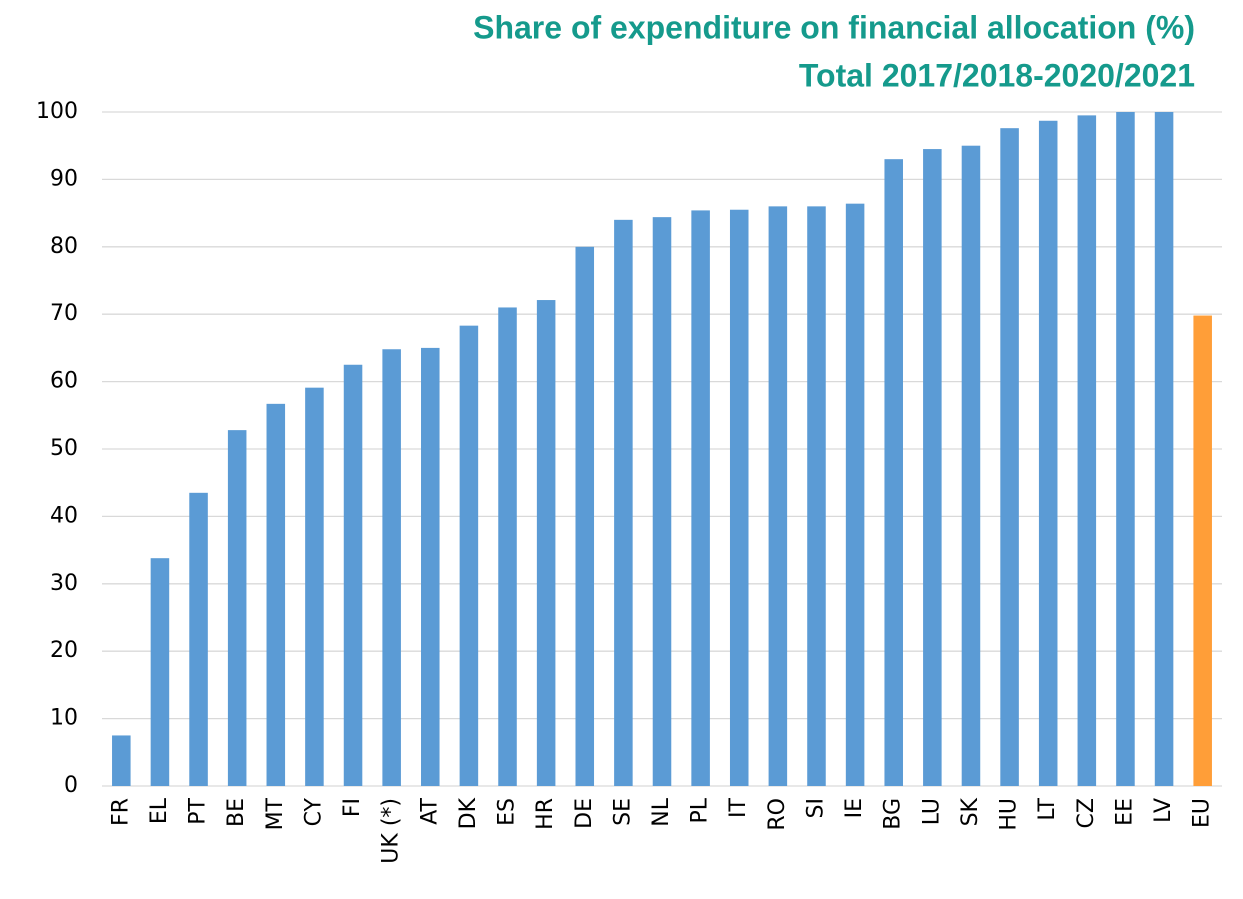 Image resolution: width=1243 pixels, height=899 pixels. What do you see at coordinates (854, 808) in the screenshot?
I see `x-tick-label: IE` at bounding box center [854, 808].